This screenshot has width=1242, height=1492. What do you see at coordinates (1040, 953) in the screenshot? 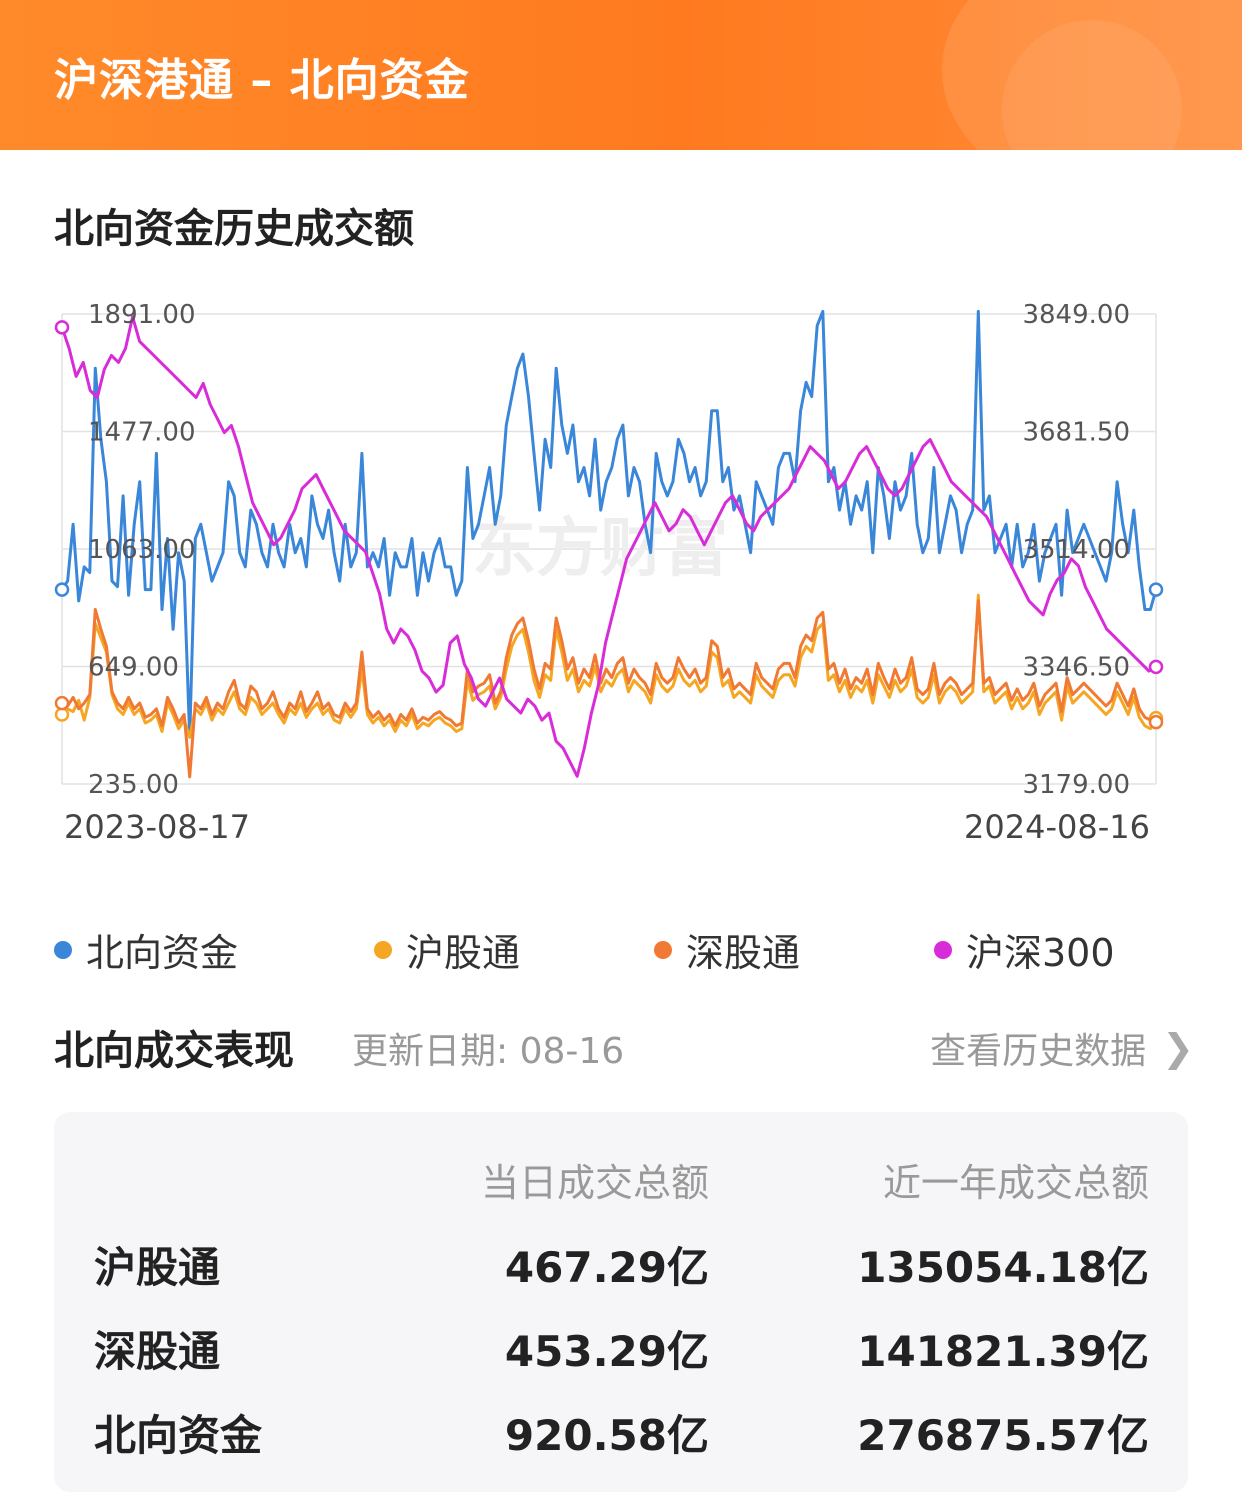
I see `legend-label: 沪深300` at bounding box center [1040, 953].